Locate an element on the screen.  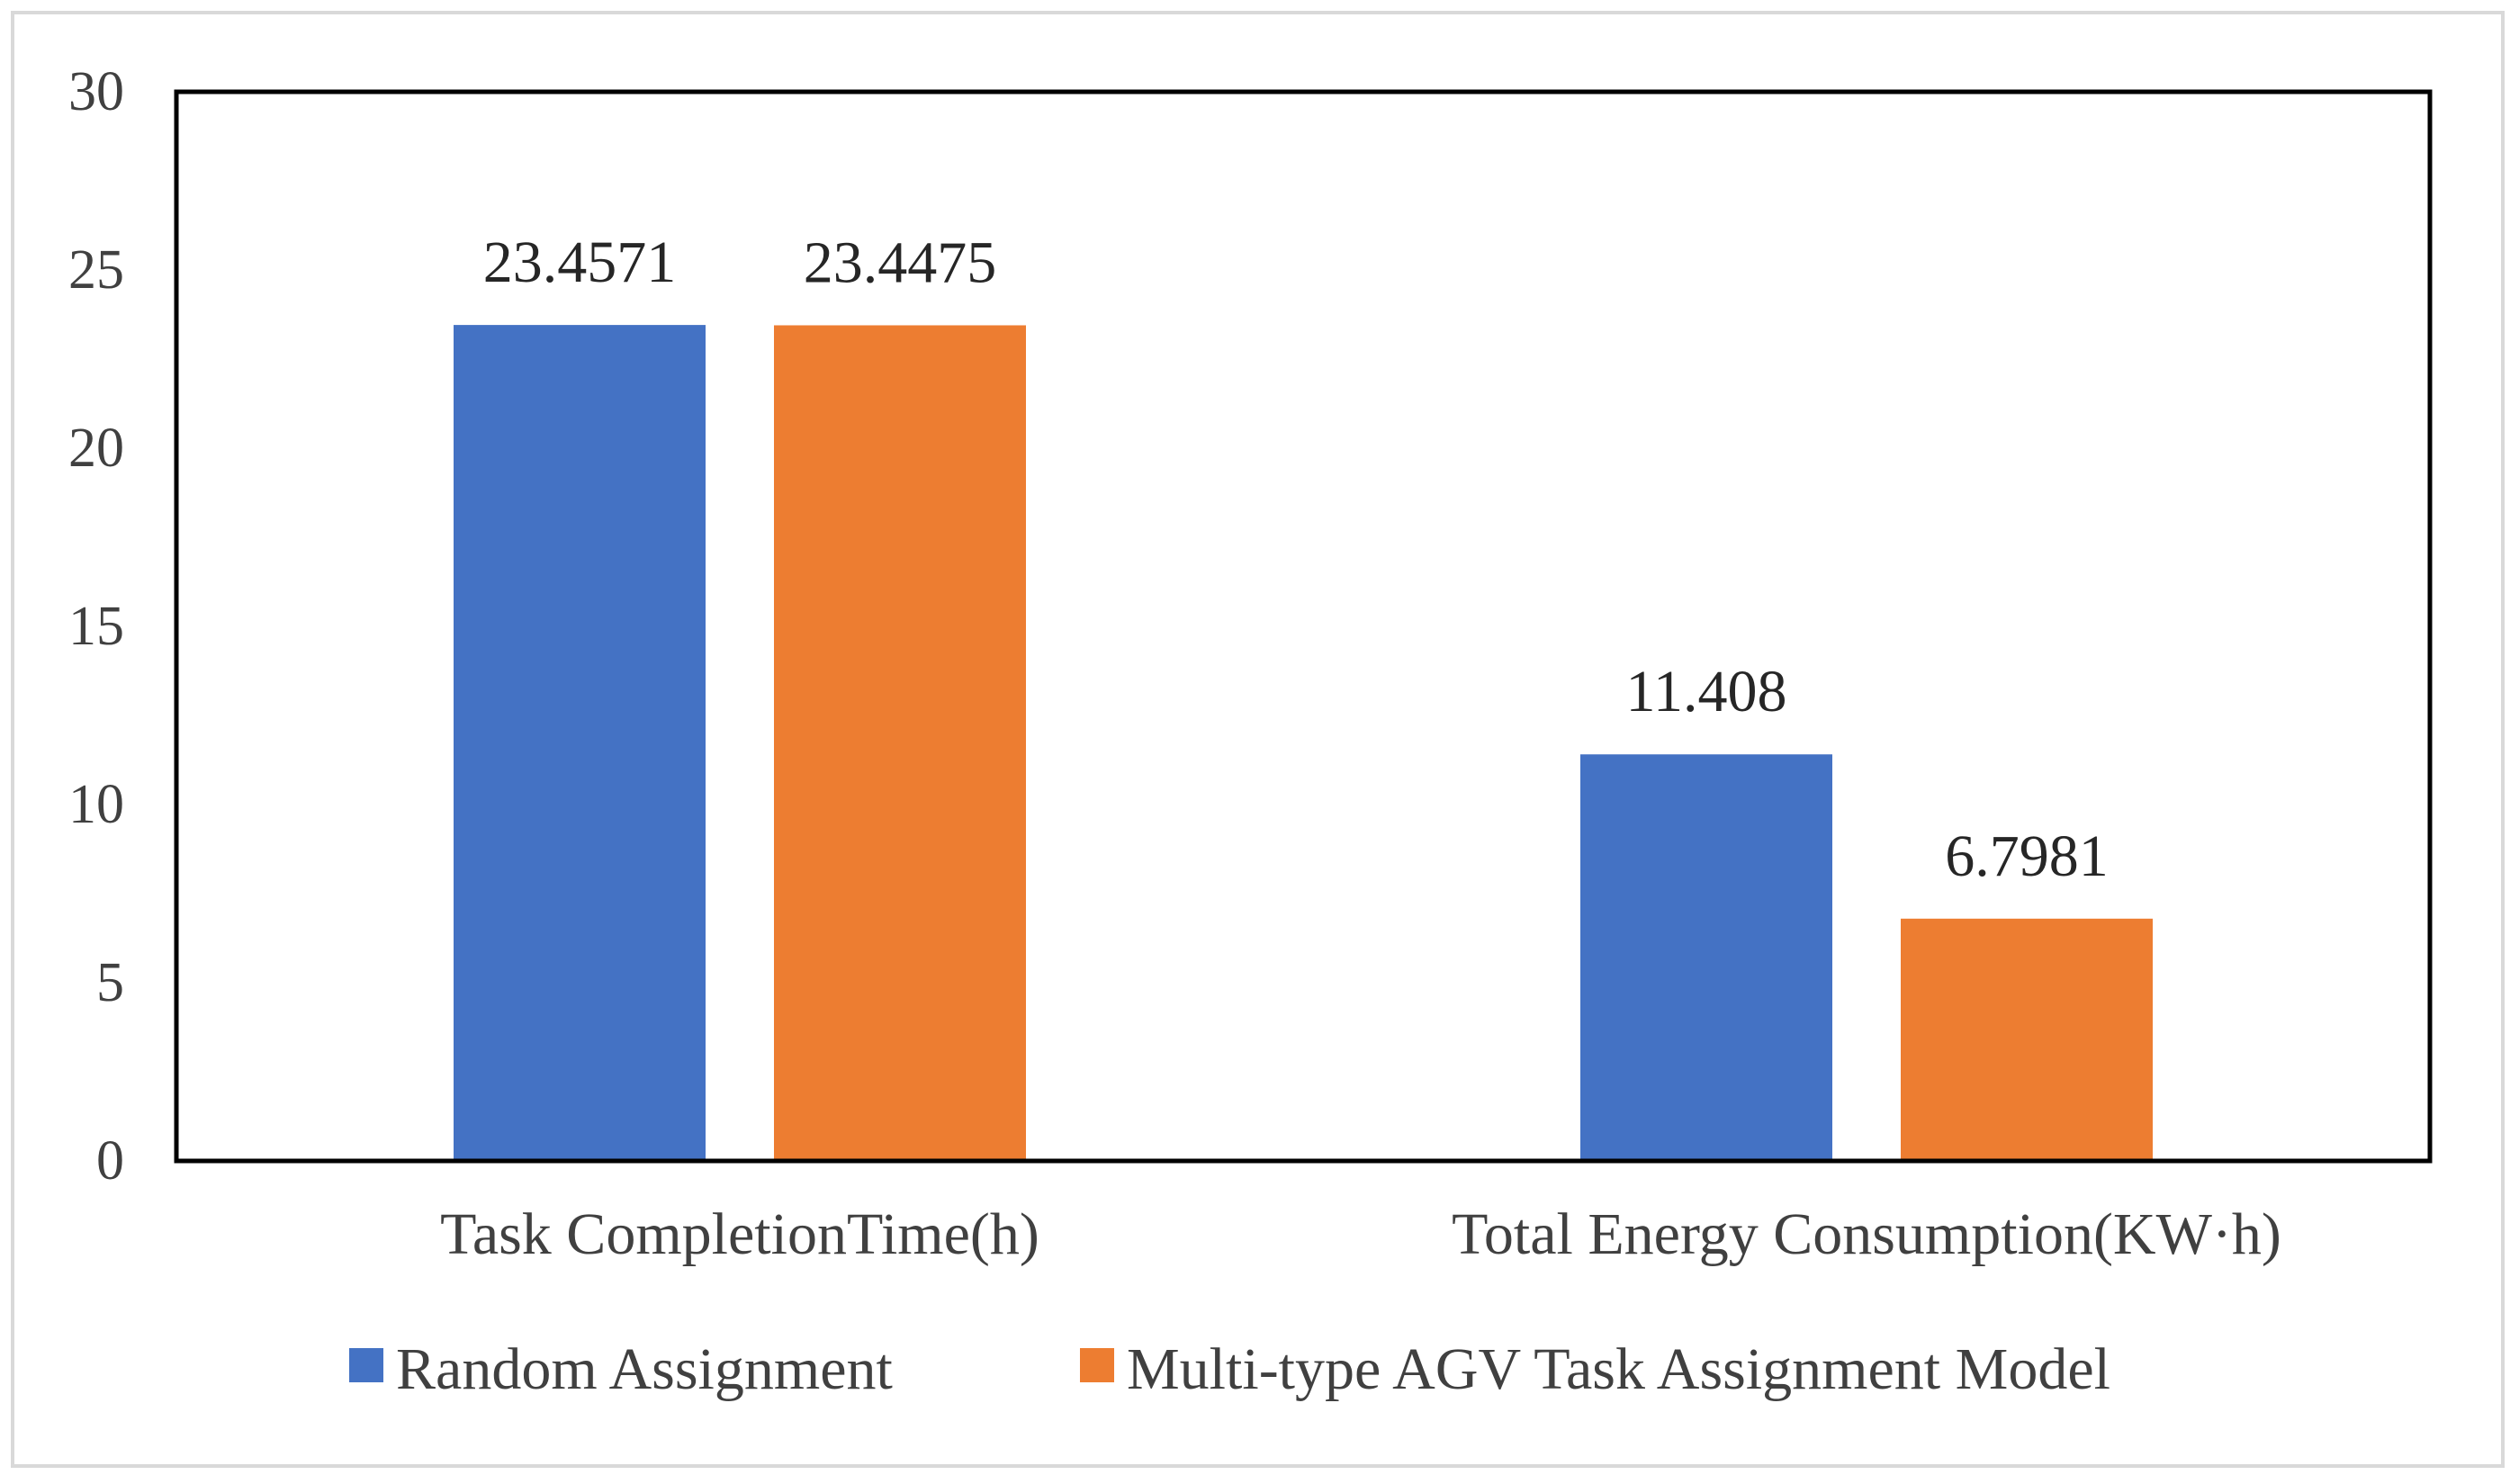
y-tick-label: 30 is located at coordinates (96, 92).